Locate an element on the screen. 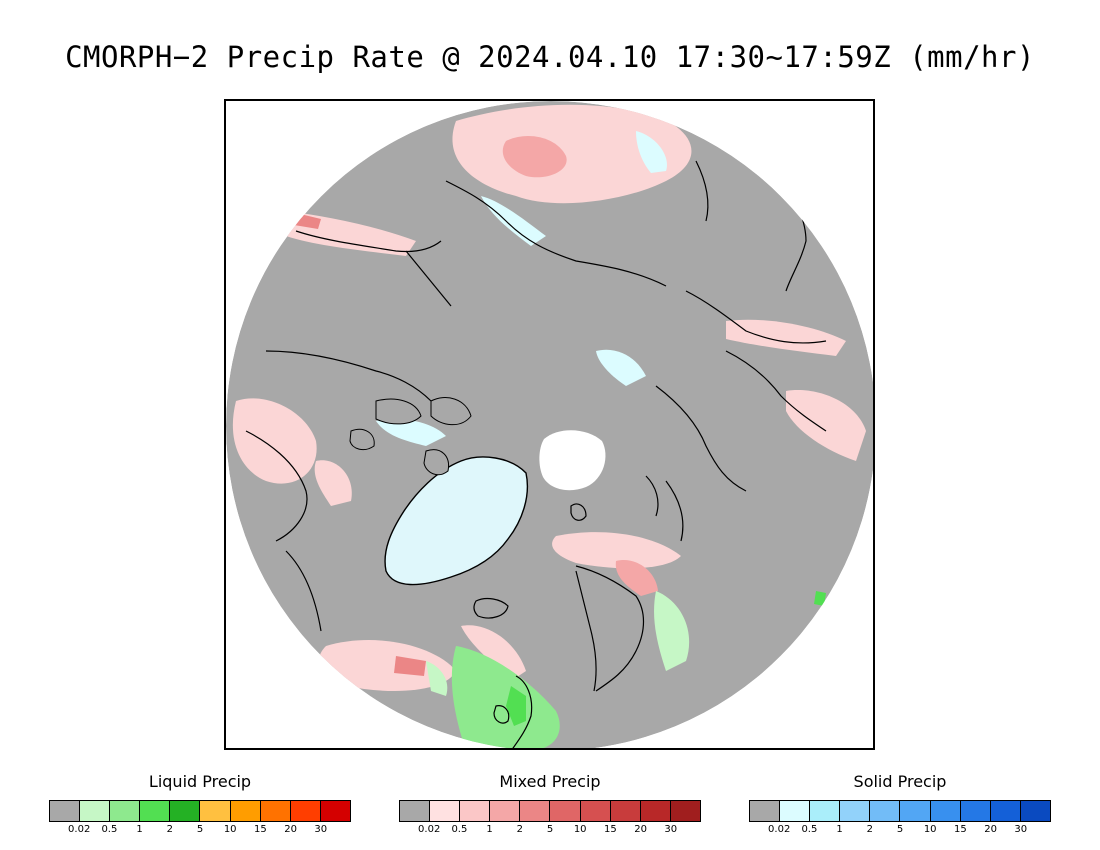 Image resolution: width=1100 pixels, height=850 pixels. solid-precip-areas is located at coordinates (521, 288).